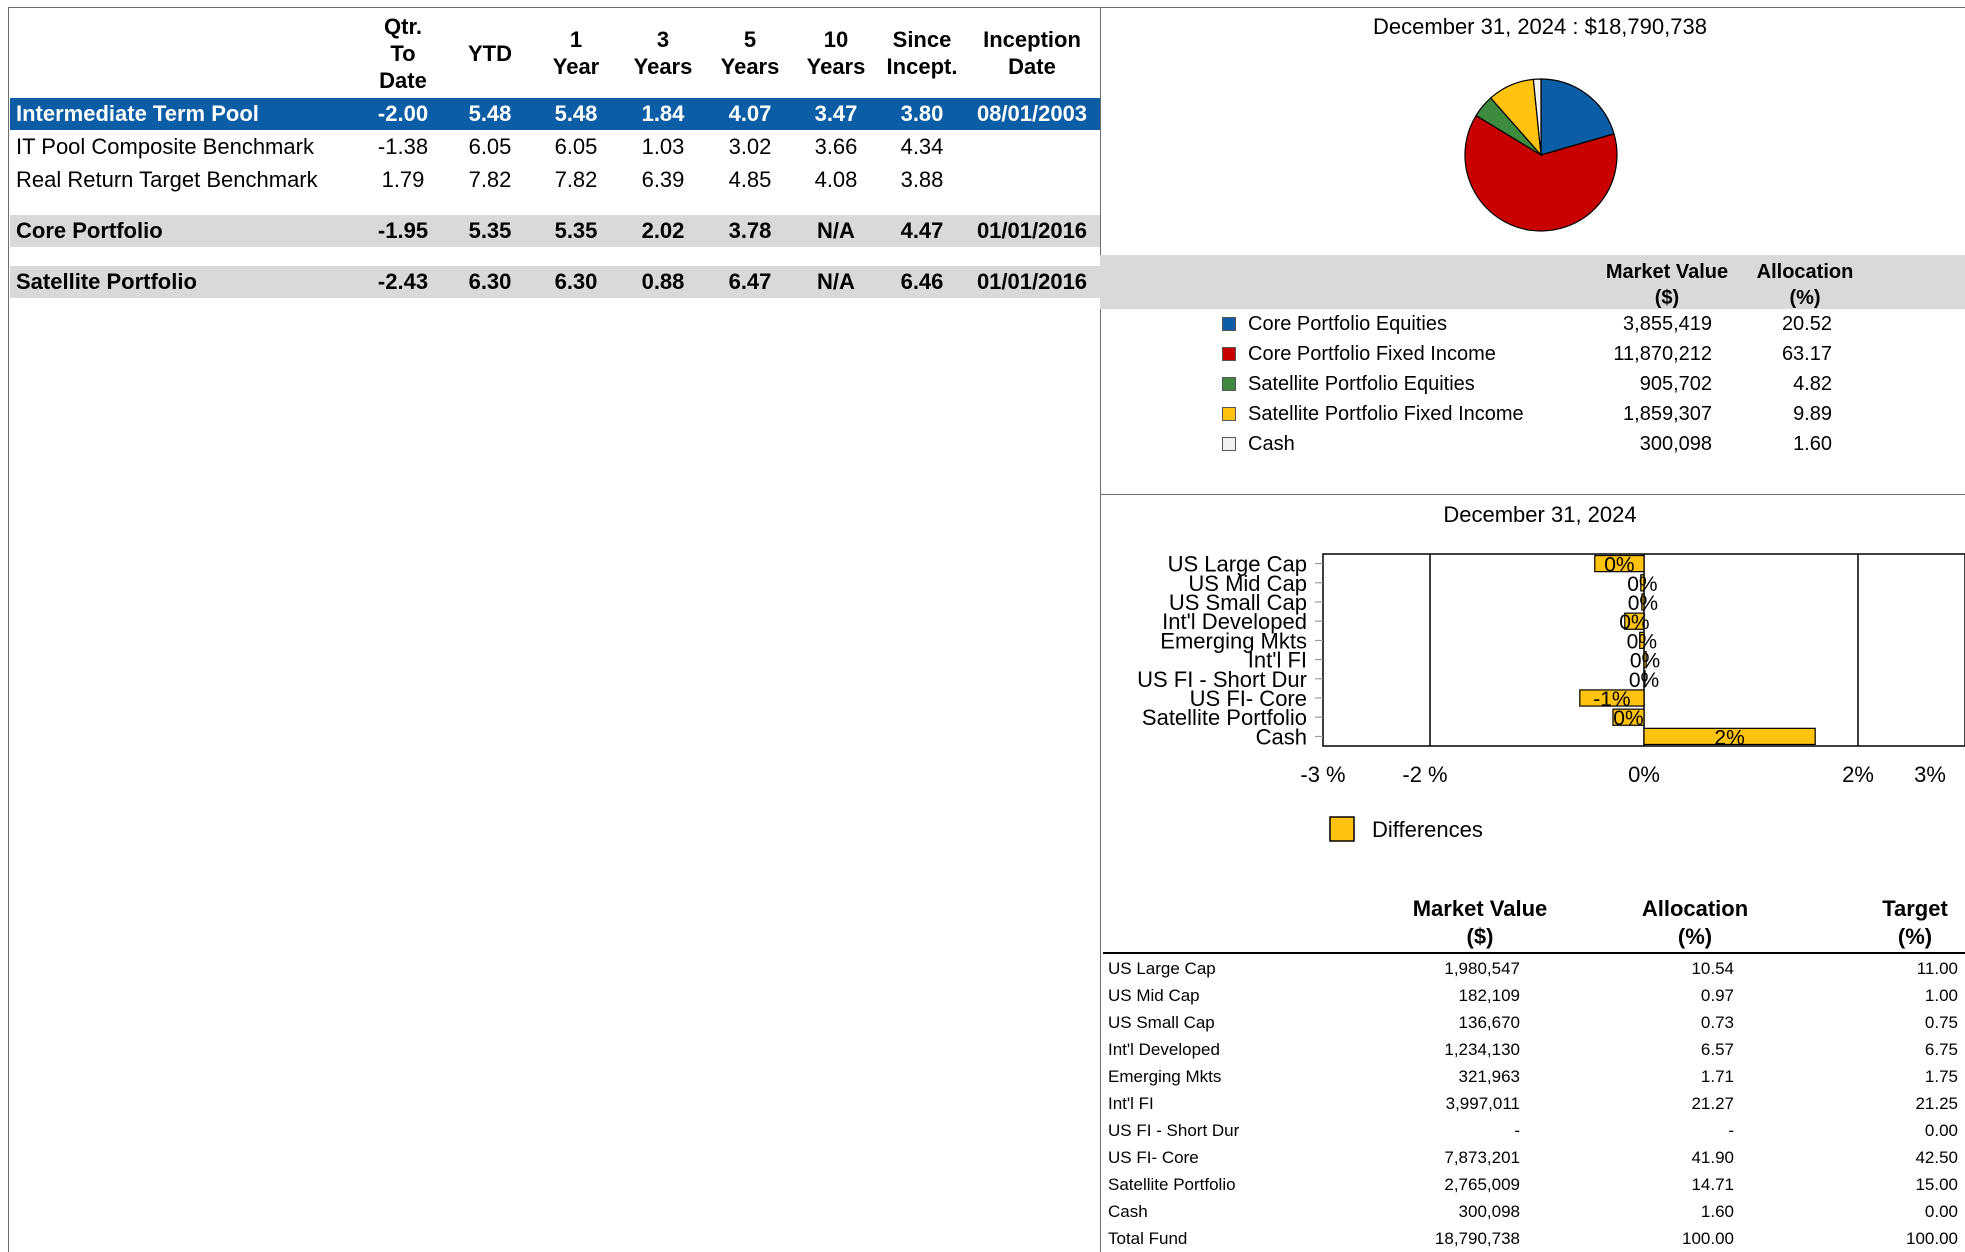 The image size is (1965, 1252). I want to click on category-label: Emerging Mkts, so click(1233, 640).